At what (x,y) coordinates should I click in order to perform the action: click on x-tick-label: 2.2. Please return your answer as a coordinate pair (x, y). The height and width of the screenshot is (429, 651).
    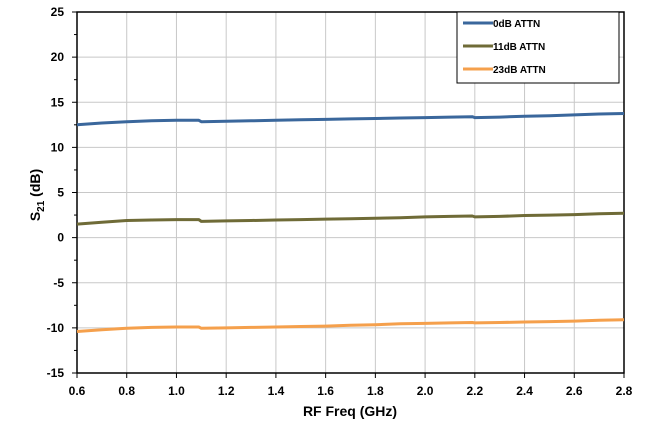
    Looking at the image, I should click on (474, 391).